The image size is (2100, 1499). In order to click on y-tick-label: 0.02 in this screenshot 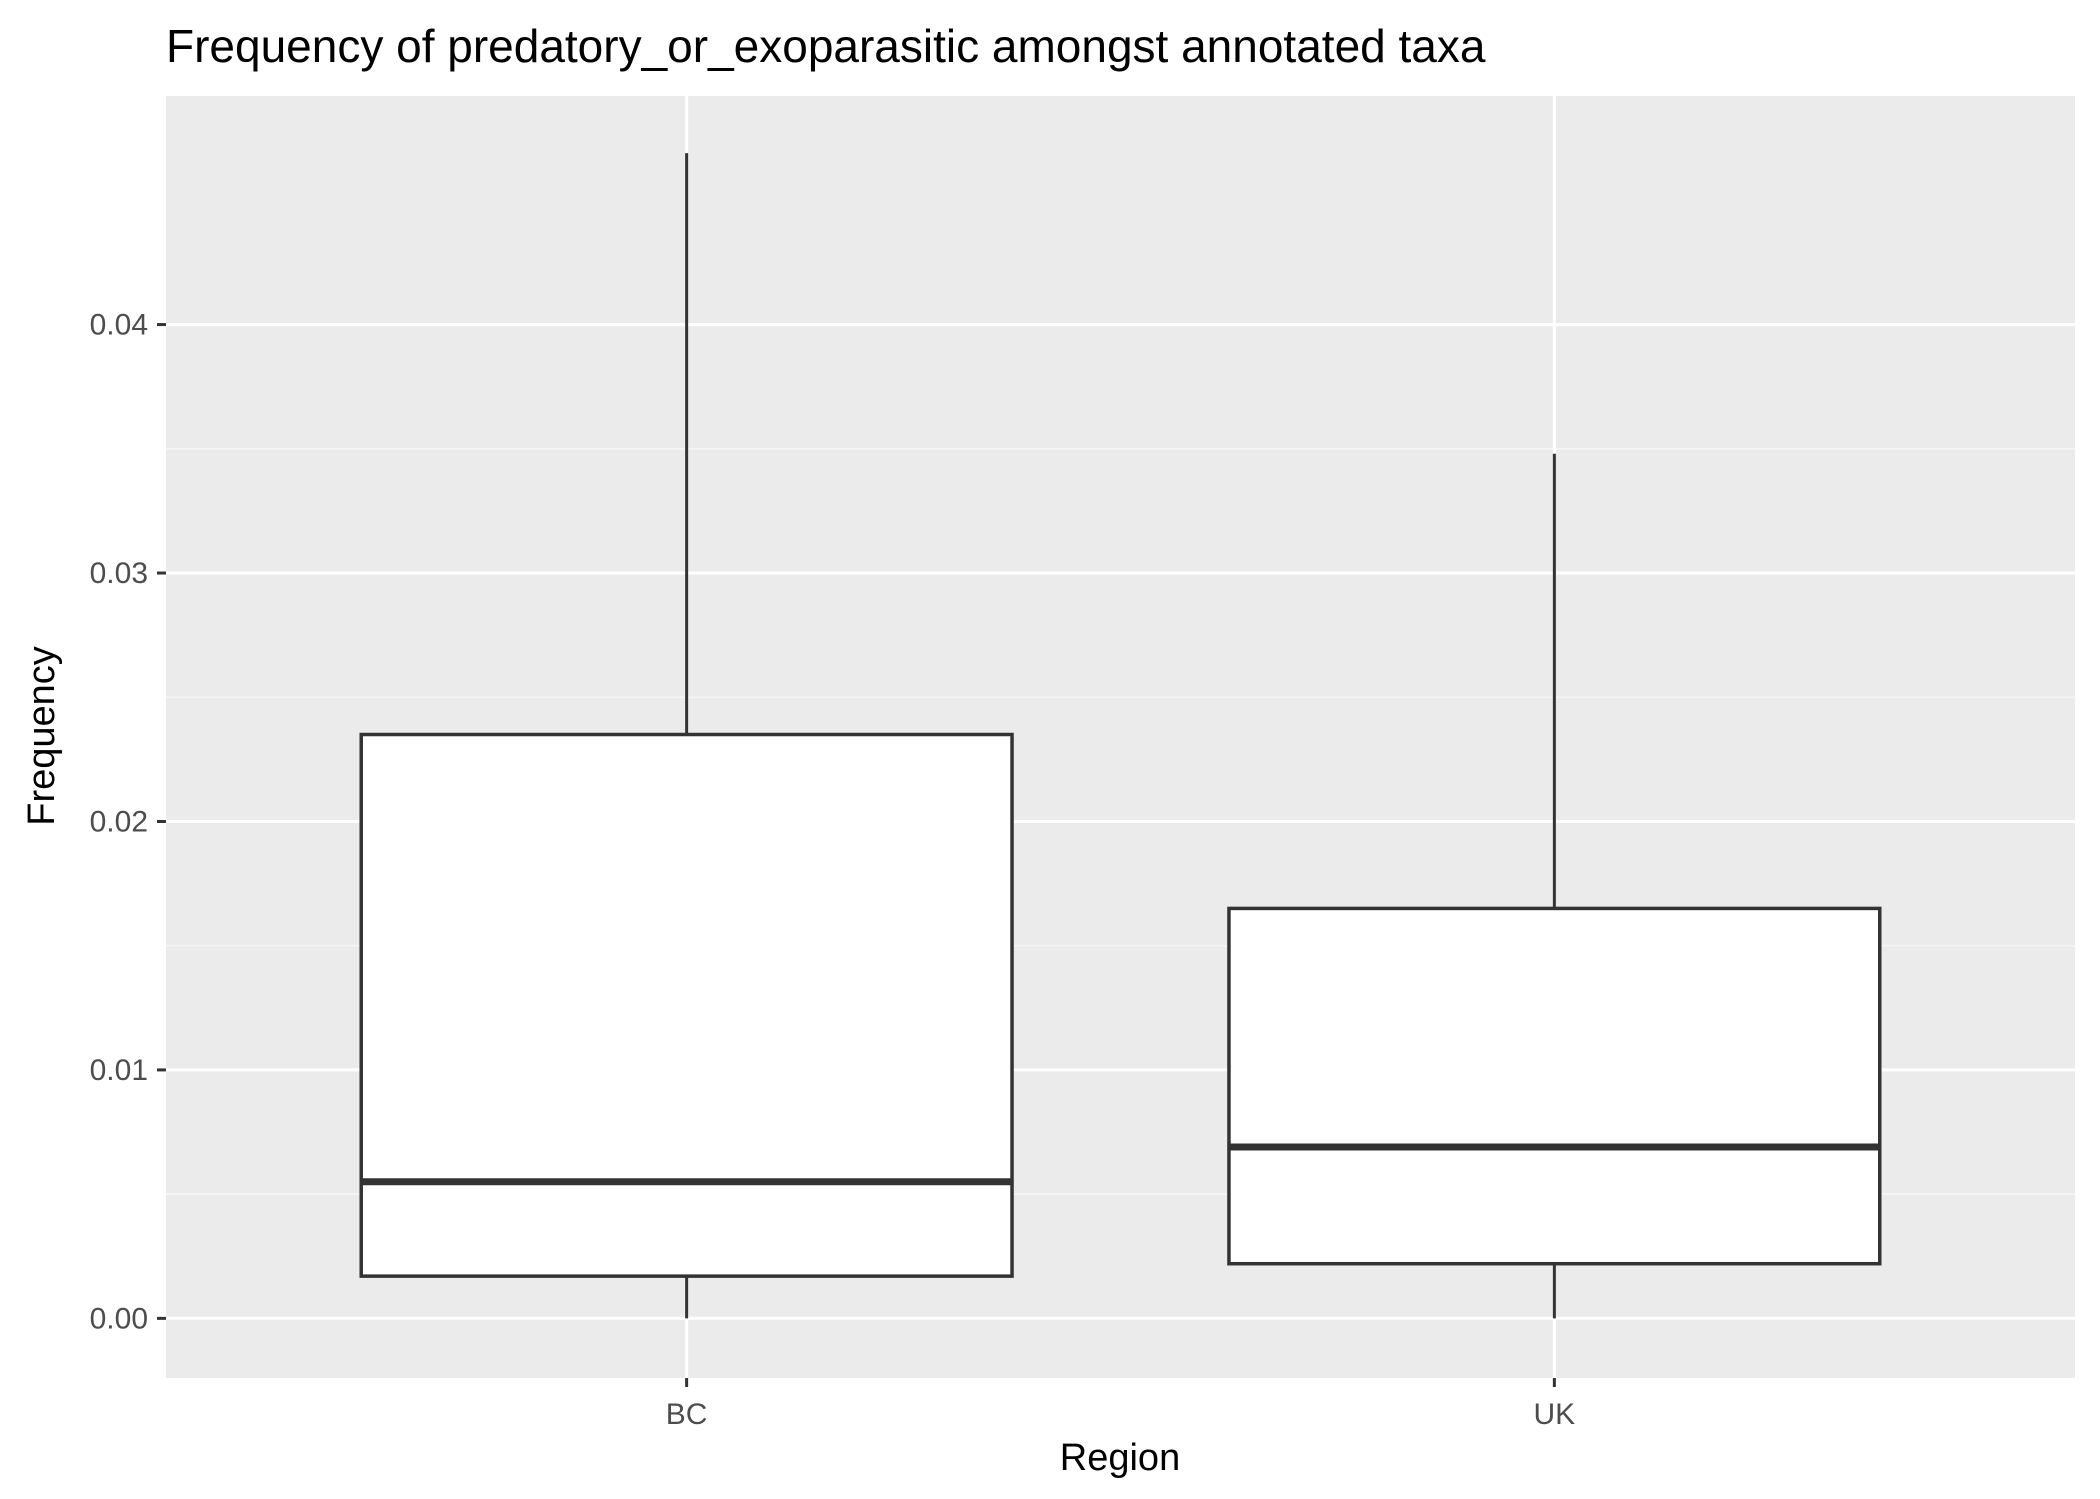, I will do `click(119, 821)`.